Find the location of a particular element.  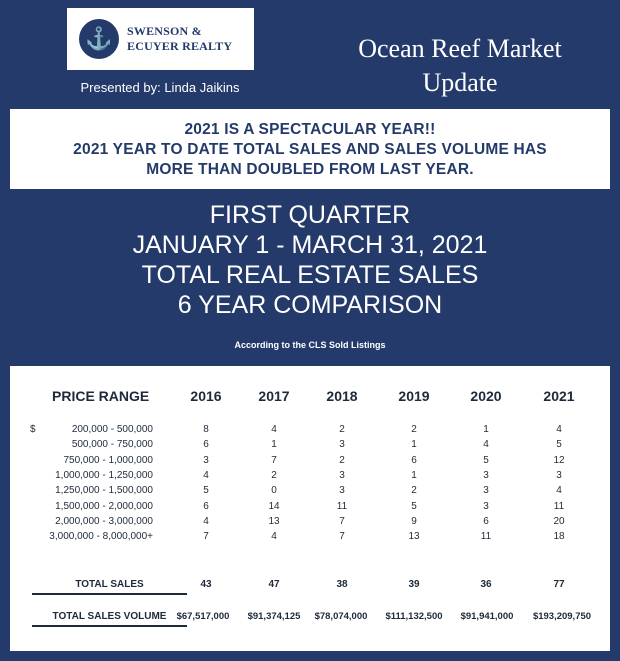

sales-count-cell: 20 is located at coordinates (559, 521).